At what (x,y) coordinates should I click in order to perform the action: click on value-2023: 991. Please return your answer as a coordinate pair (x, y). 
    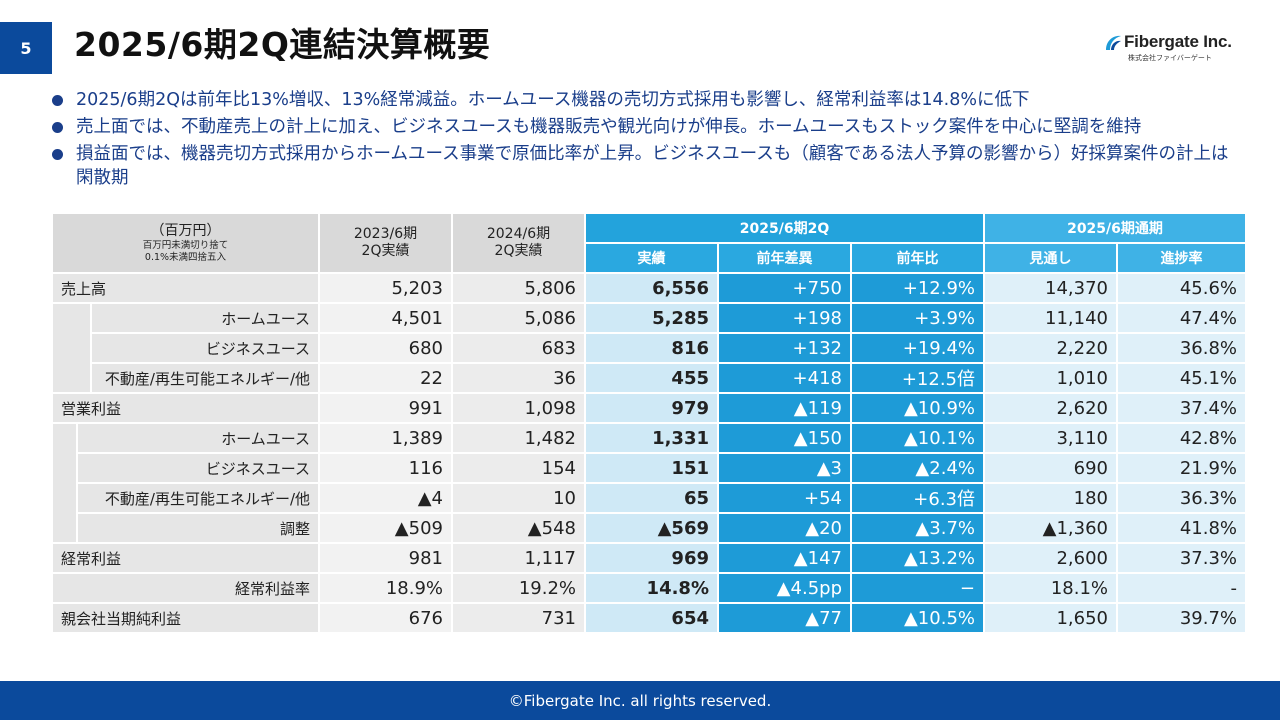
    Looking at the image, I should click on (386, 409).